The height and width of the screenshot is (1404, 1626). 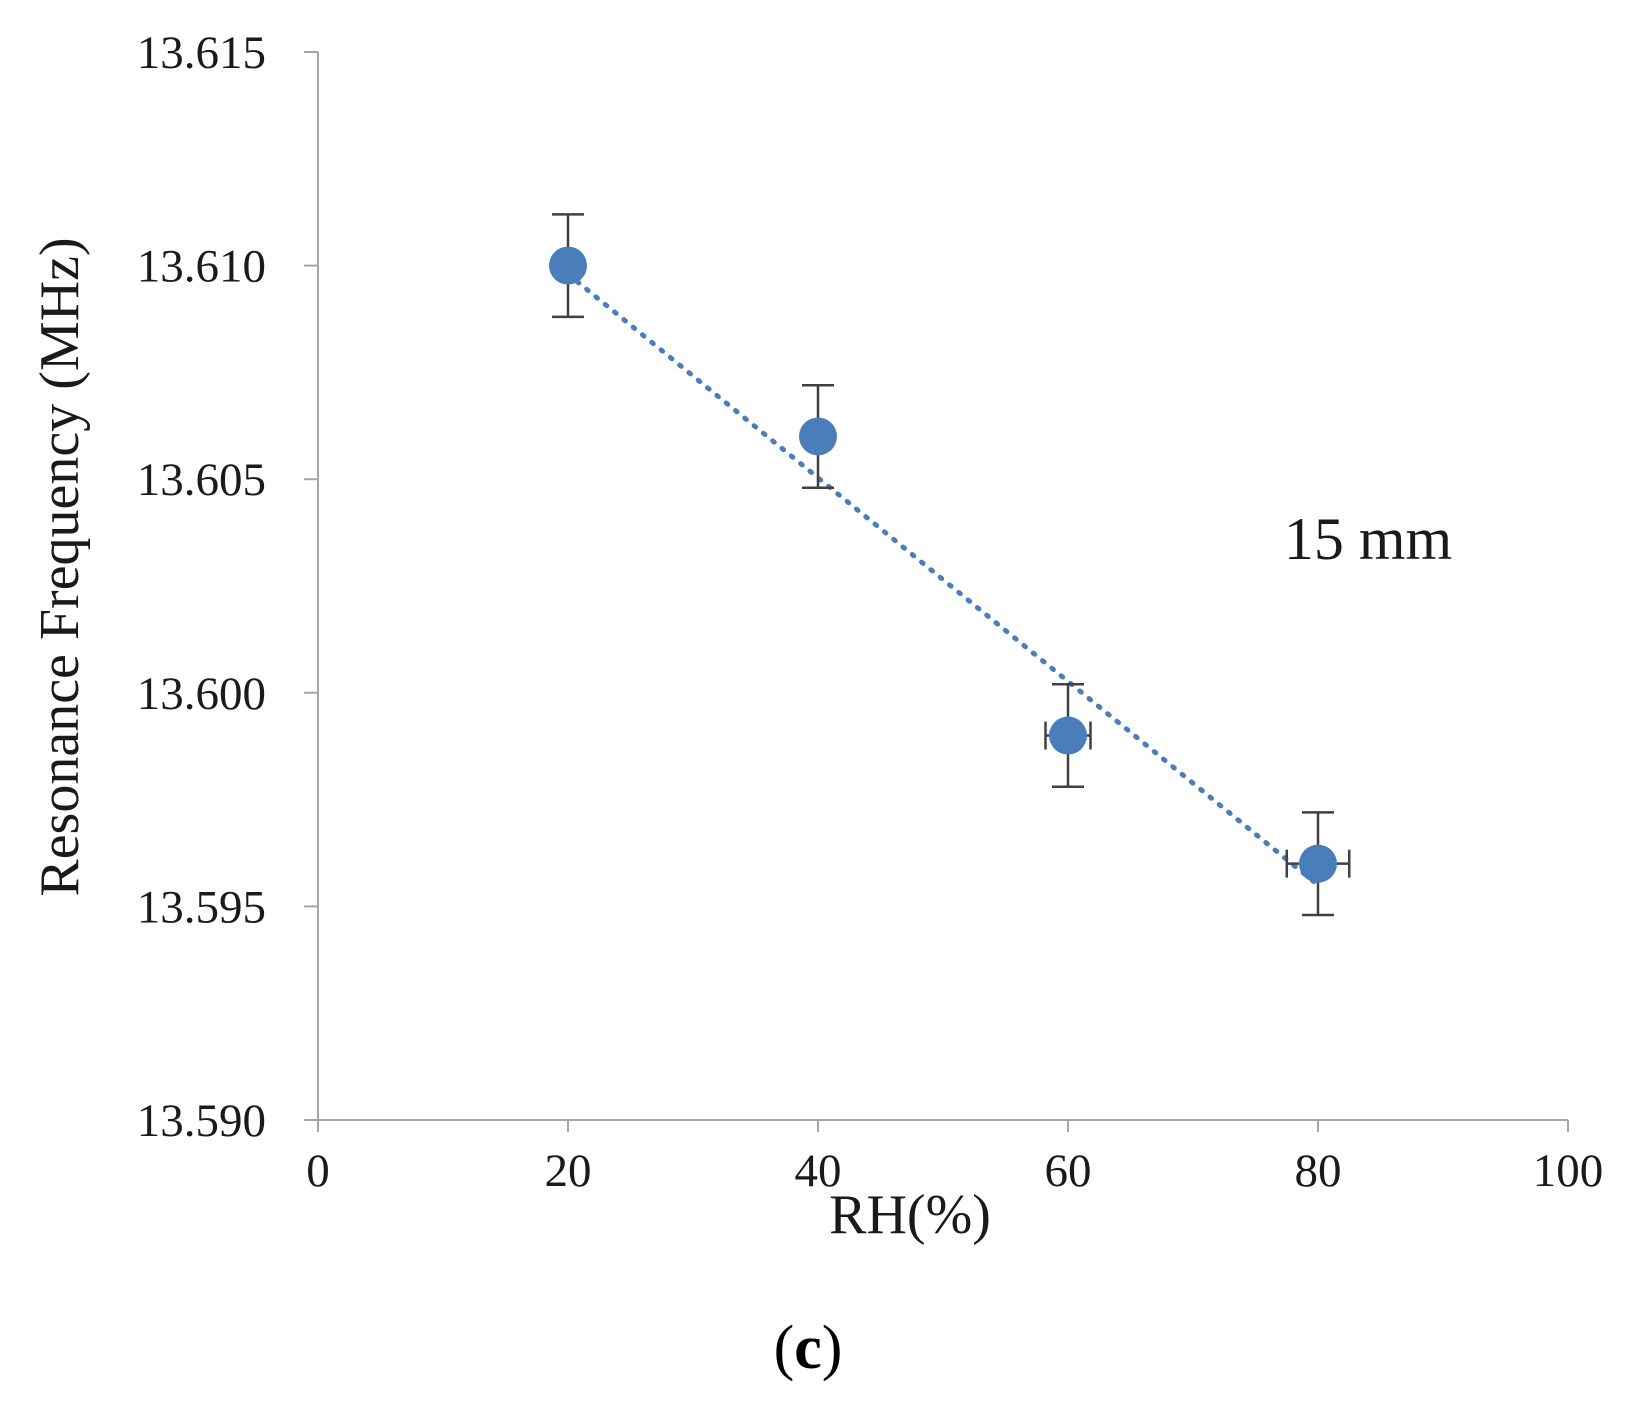 I want to click on y-tick-label: 13.590, so click(x=201, y=1121).